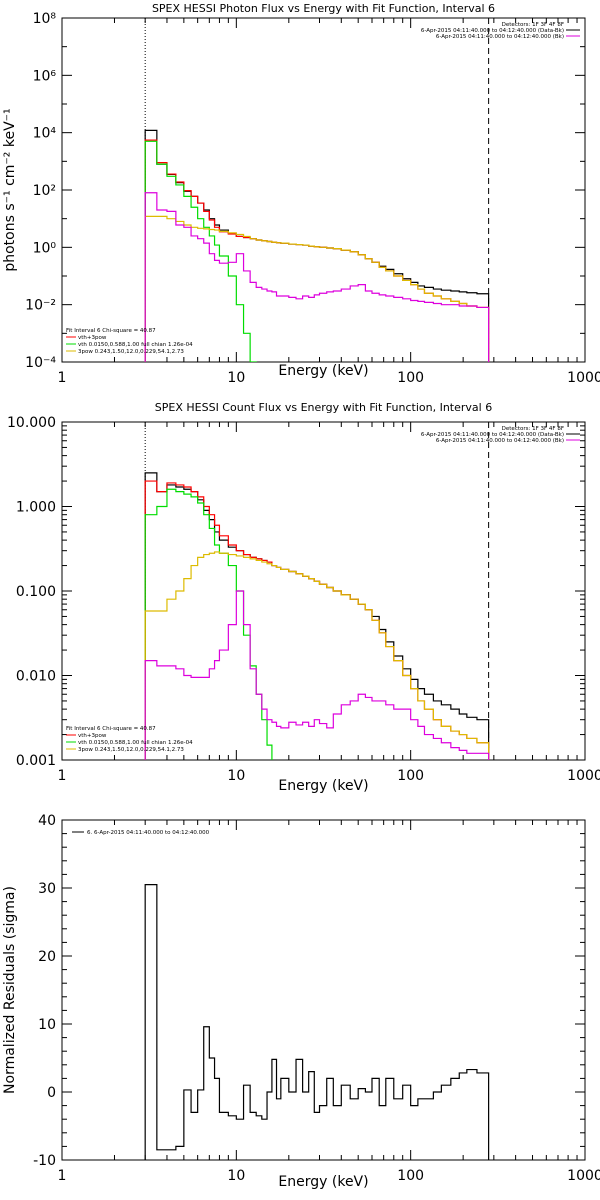 Image resolution: width=600 pixels, height=1200 pixels. What do you see at coordinates (45, 134) in the screenshot?
I see `y-tick-label: 10⁴` at bounding box center [45, 134].